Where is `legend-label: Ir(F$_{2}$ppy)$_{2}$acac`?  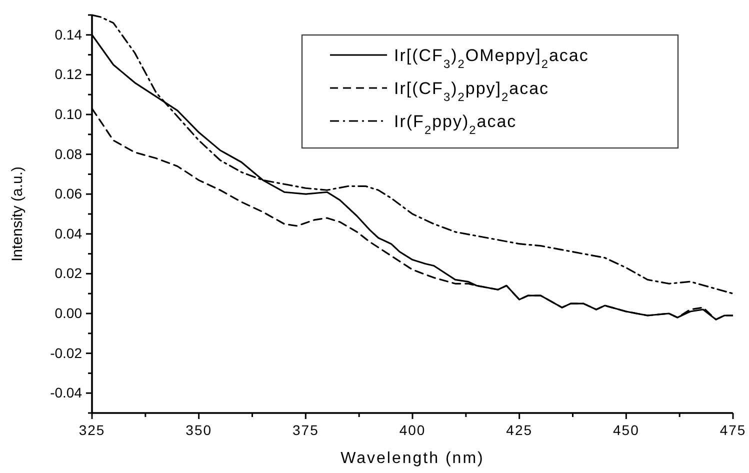
legend-label: Ir(F$_{2}$ppy)$_{2}$acac is located at coordinates (455, 124).